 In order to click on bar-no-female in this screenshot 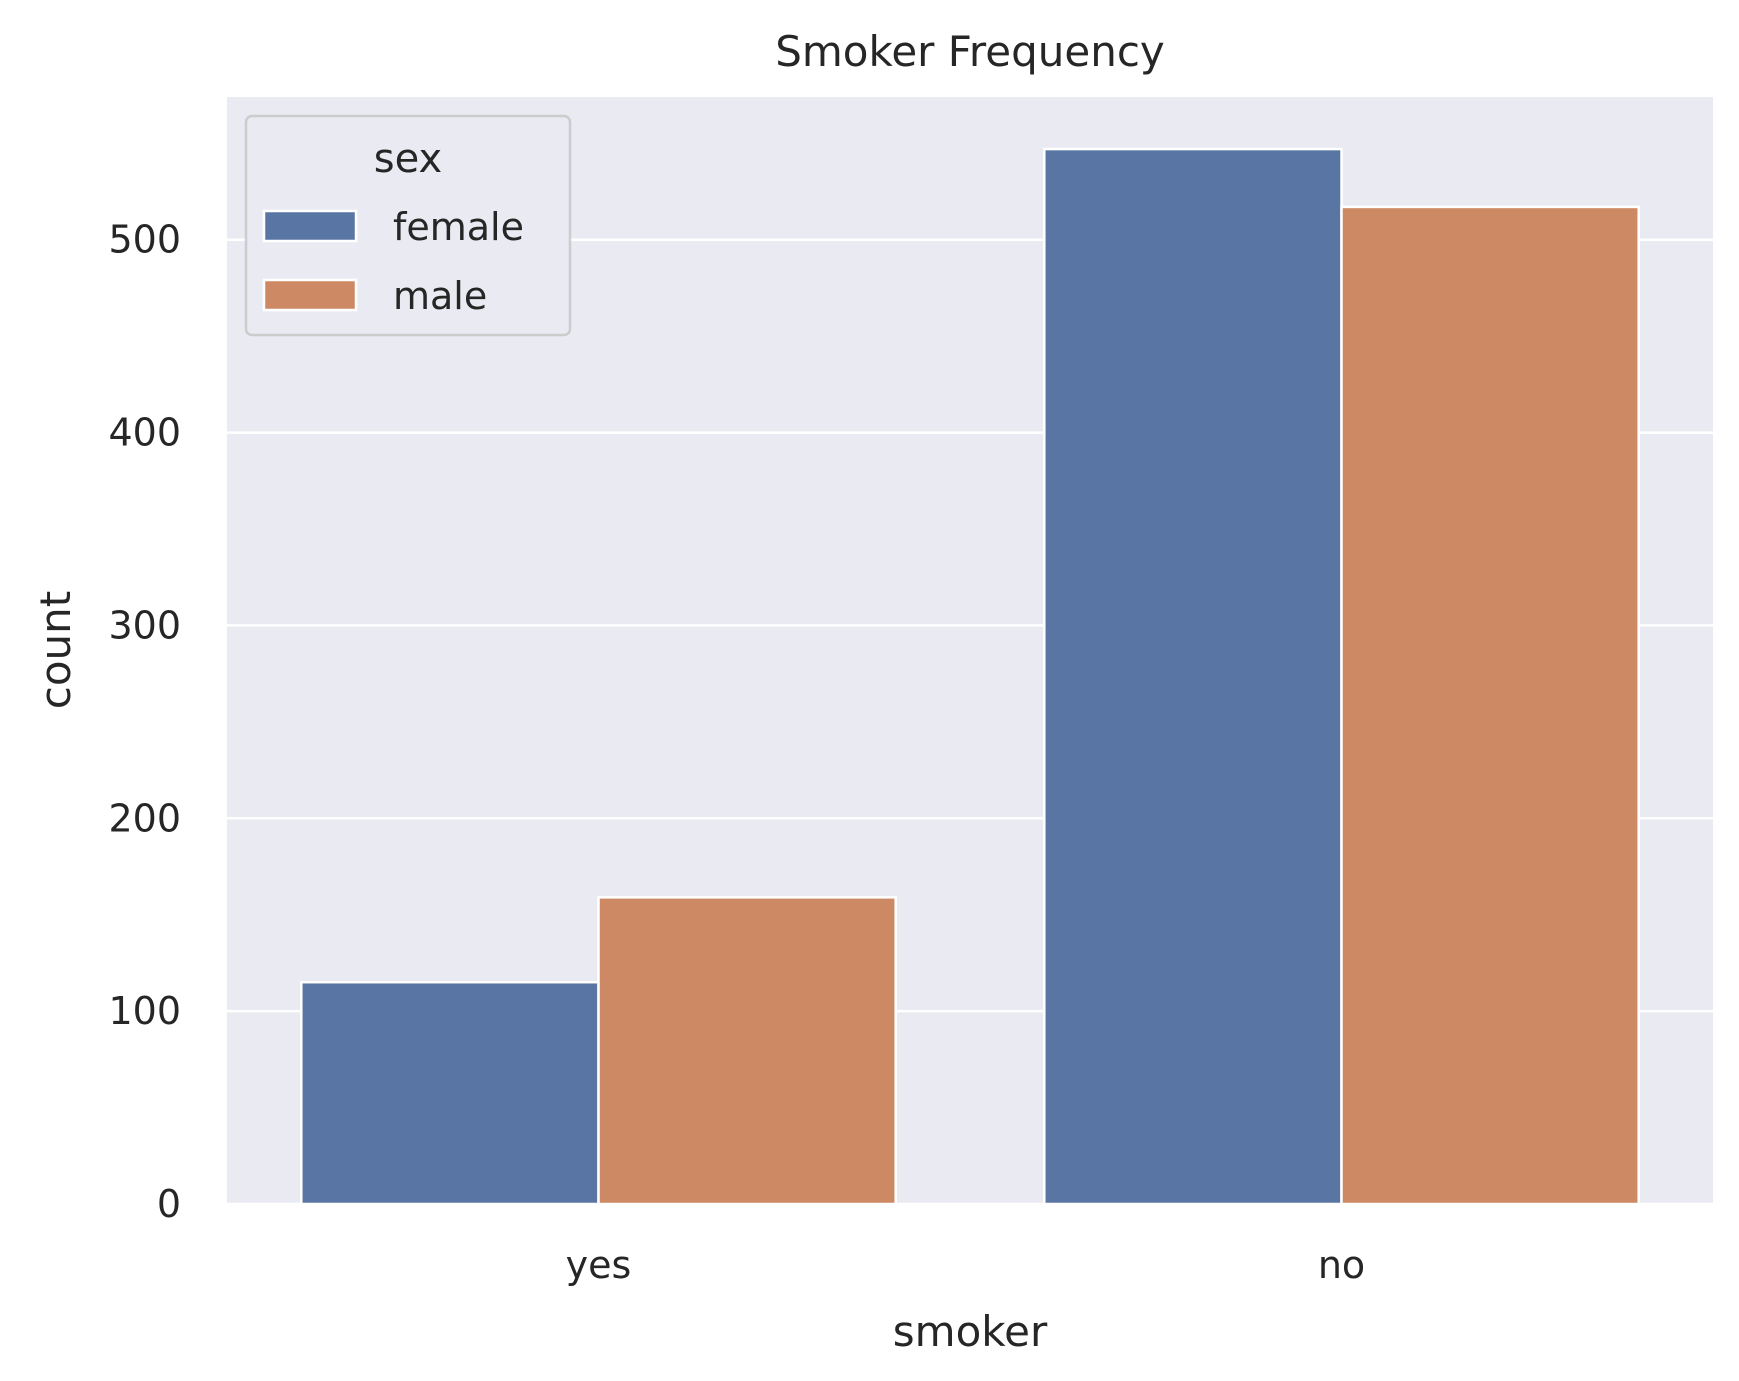, I will do `click(1193, 676)`.